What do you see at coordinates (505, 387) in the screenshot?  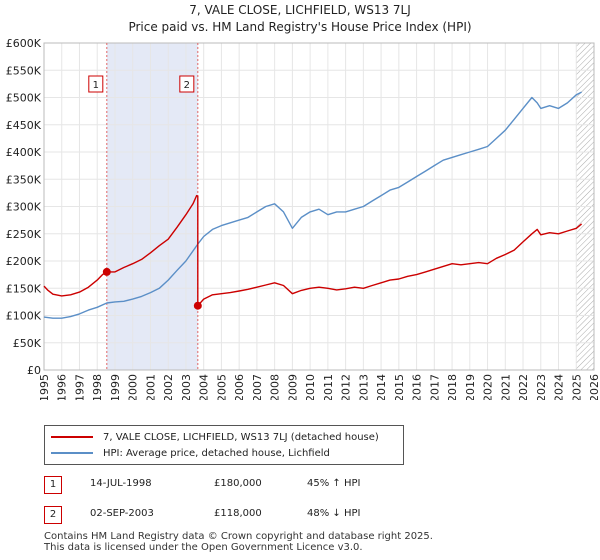 I see `x-tick-label: 2021` at bounding box center [505, 387].